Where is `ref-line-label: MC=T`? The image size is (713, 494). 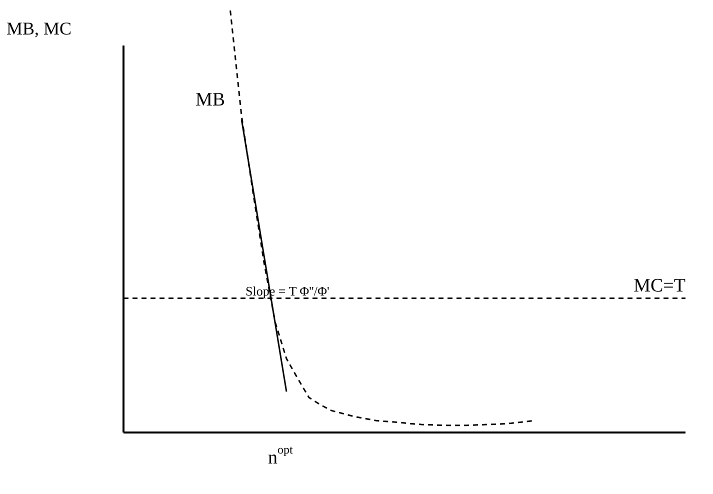 ref-line-label: MC=T is located at coordinates (660, 285).